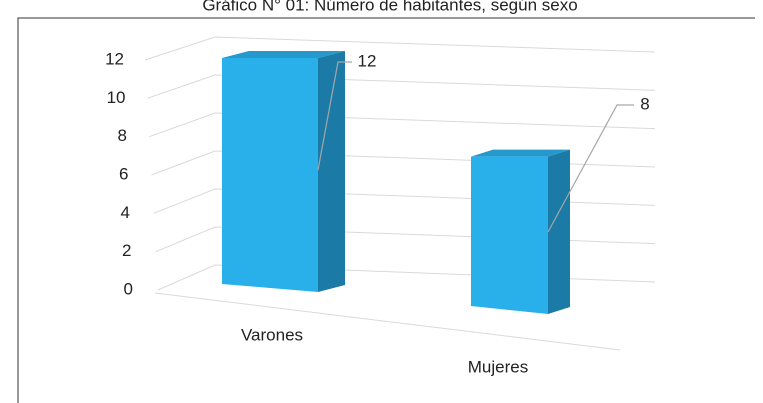 Image resolution: width=763 pixels, height=403 pixels. I want to click on floor-line, so click(387, 321).